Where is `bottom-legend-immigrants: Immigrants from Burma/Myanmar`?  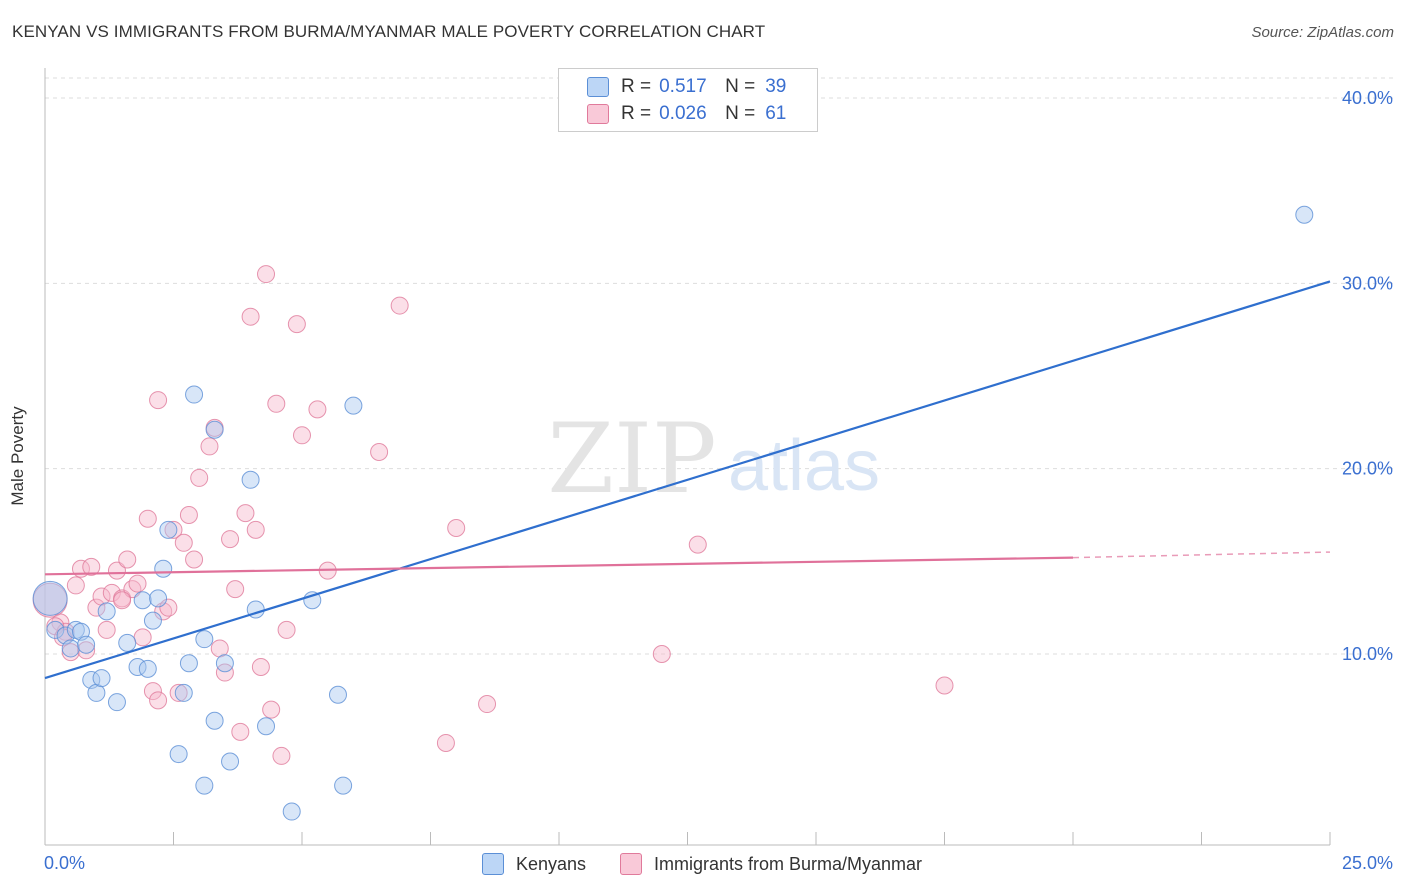 bottom-legend-immigrants: Immigrants from Burma/Myanmar is located at coordinates (771, 864).